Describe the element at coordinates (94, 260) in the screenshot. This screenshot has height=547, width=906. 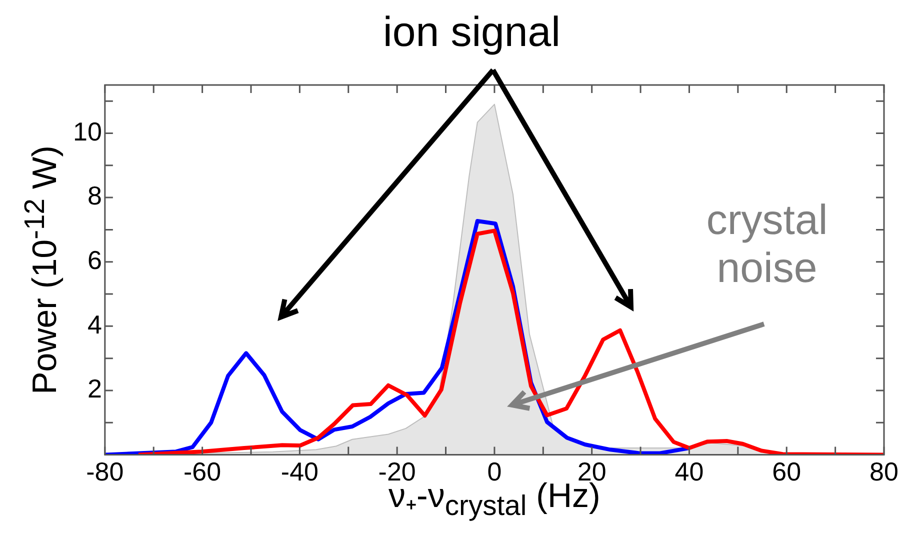
I see `y-tick-label: 6` at that location.